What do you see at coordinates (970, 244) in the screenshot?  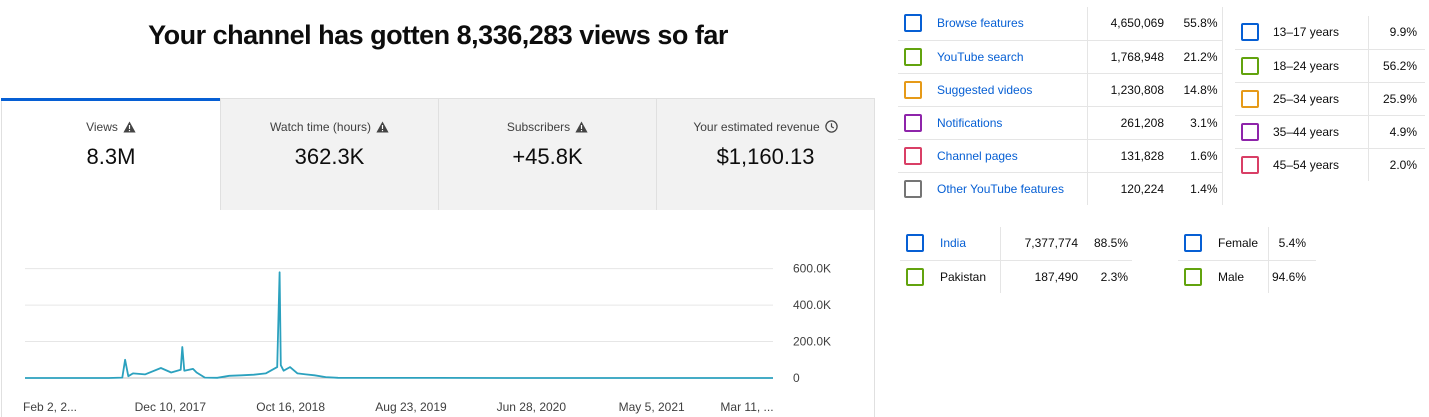 I see `geography-label: India` at bounding box center [970, 244].